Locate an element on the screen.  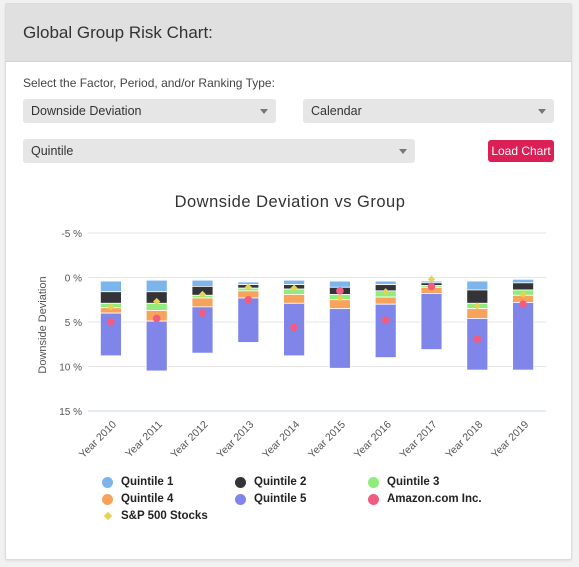
period-select: Calendar is located at coordinates (428, 111).